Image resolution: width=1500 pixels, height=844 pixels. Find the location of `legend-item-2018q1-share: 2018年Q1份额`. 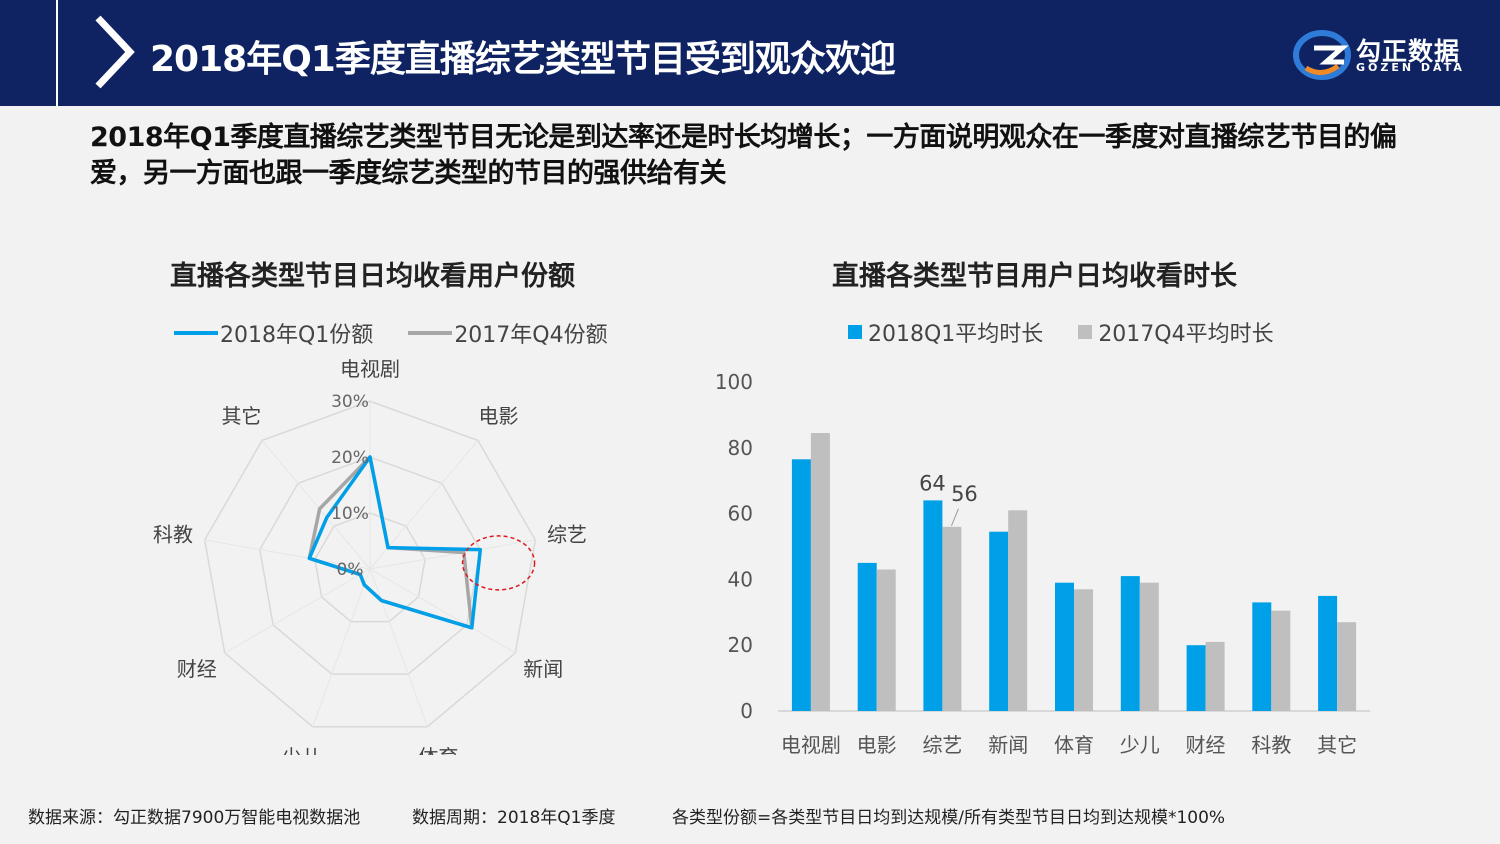

legend-item-2018q1-share: 2018年Q1份额 is located at coordinates (273, 333).